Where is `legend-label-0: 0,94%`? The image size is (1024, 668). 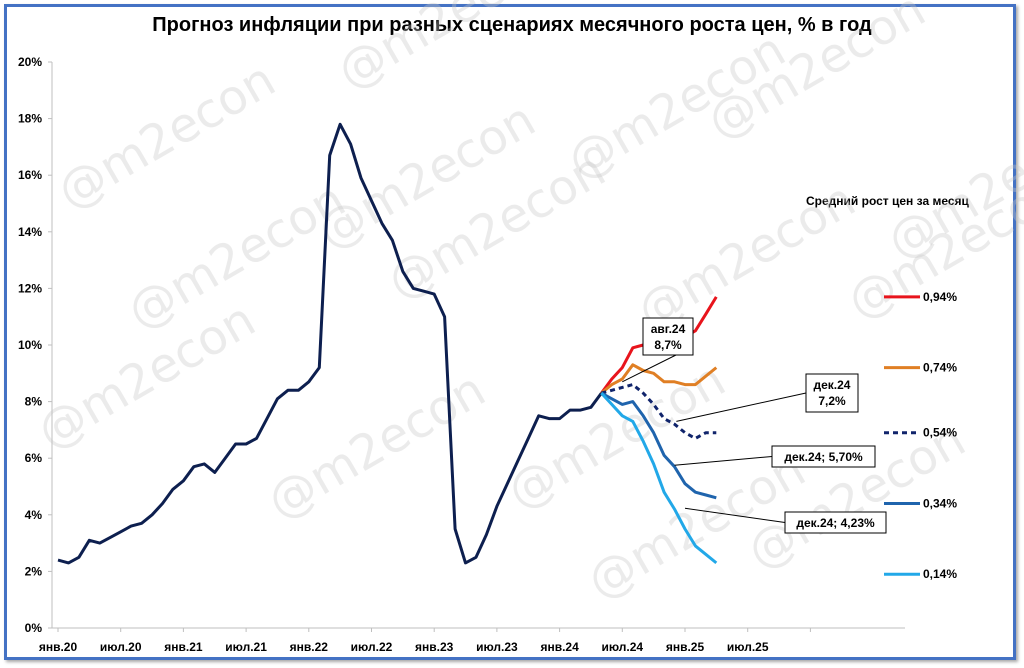 legend-label-0: 0,94% is located at coordinates (940, 297).